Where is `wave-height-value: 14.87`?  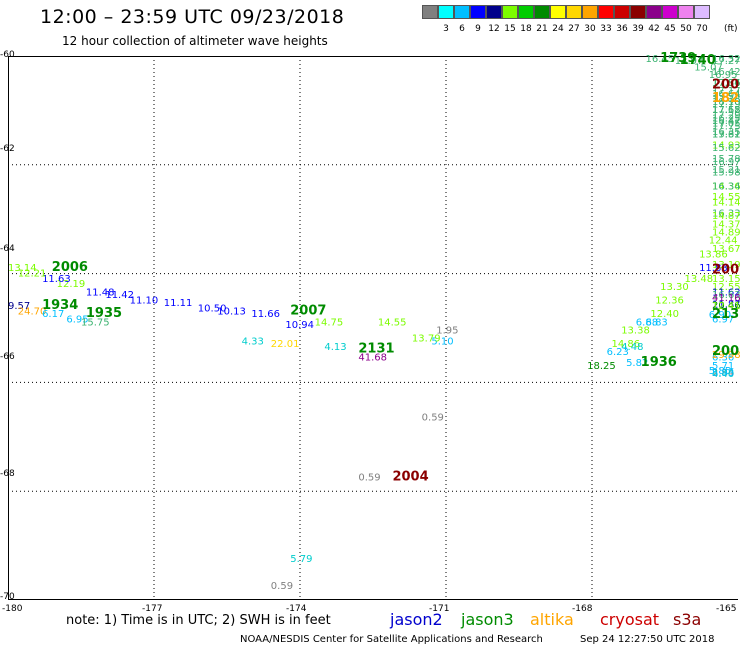
wave-height-value: 14.87 is located at coordinates (726, 216).